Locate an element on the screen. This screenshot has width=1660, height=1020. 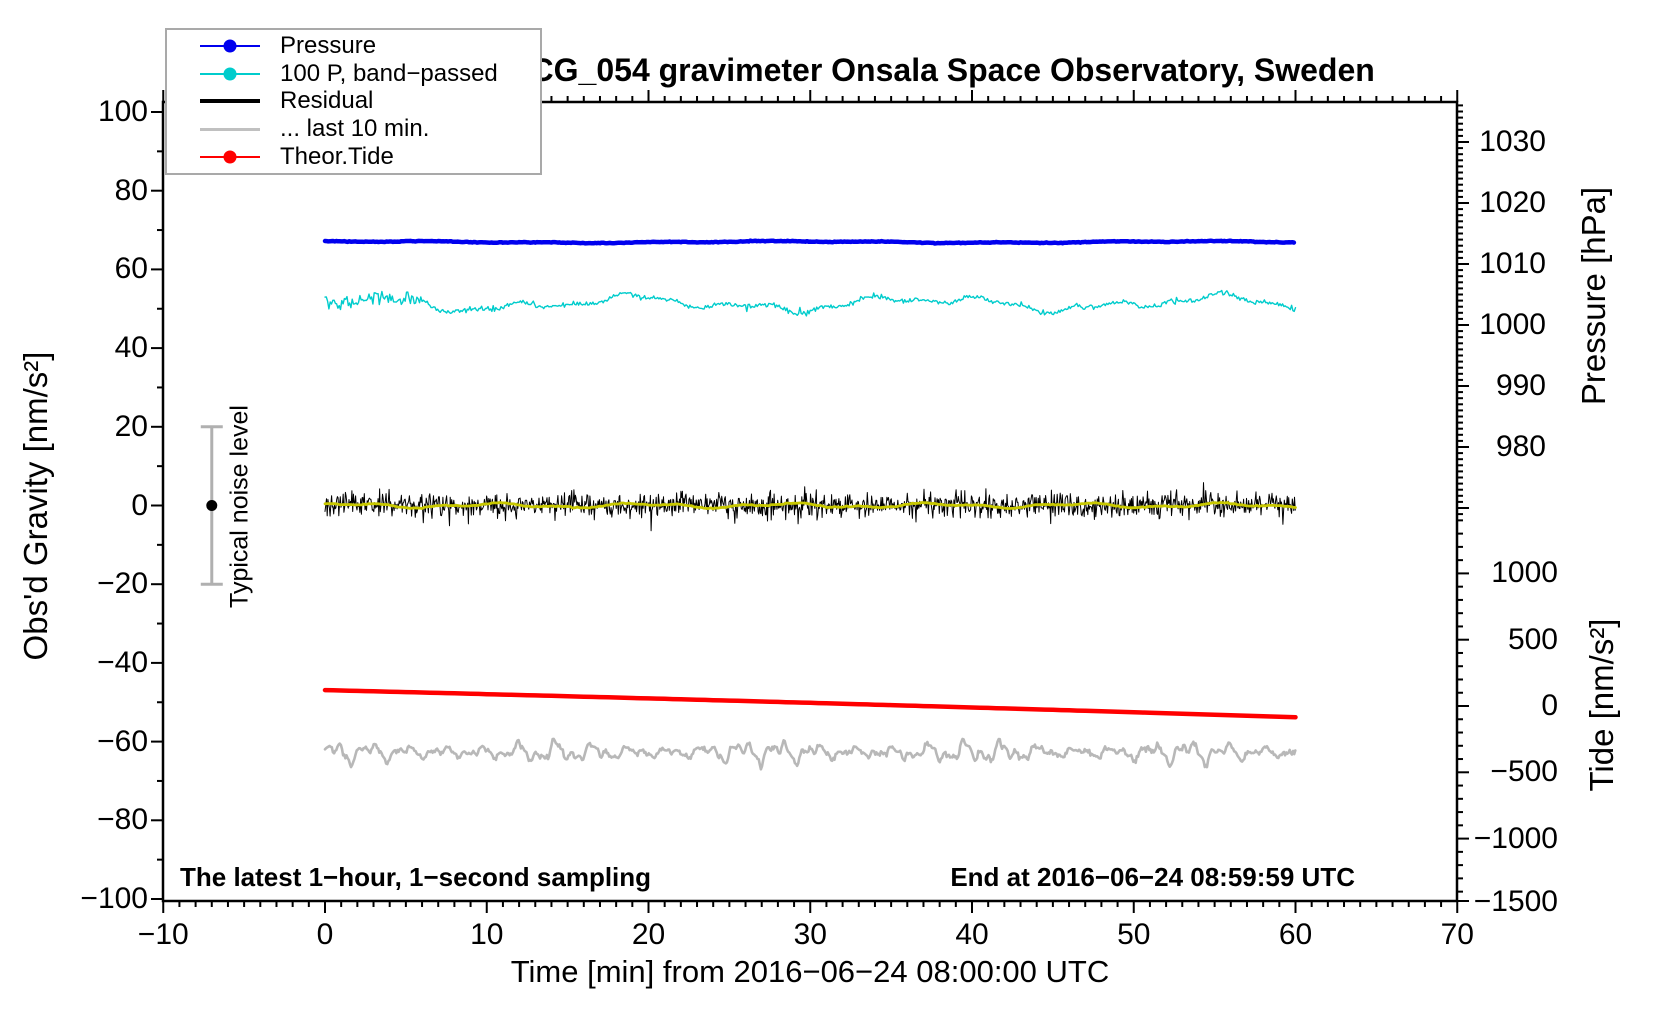
gravity-tick-label: 60 is located at coordinates (131, 269).